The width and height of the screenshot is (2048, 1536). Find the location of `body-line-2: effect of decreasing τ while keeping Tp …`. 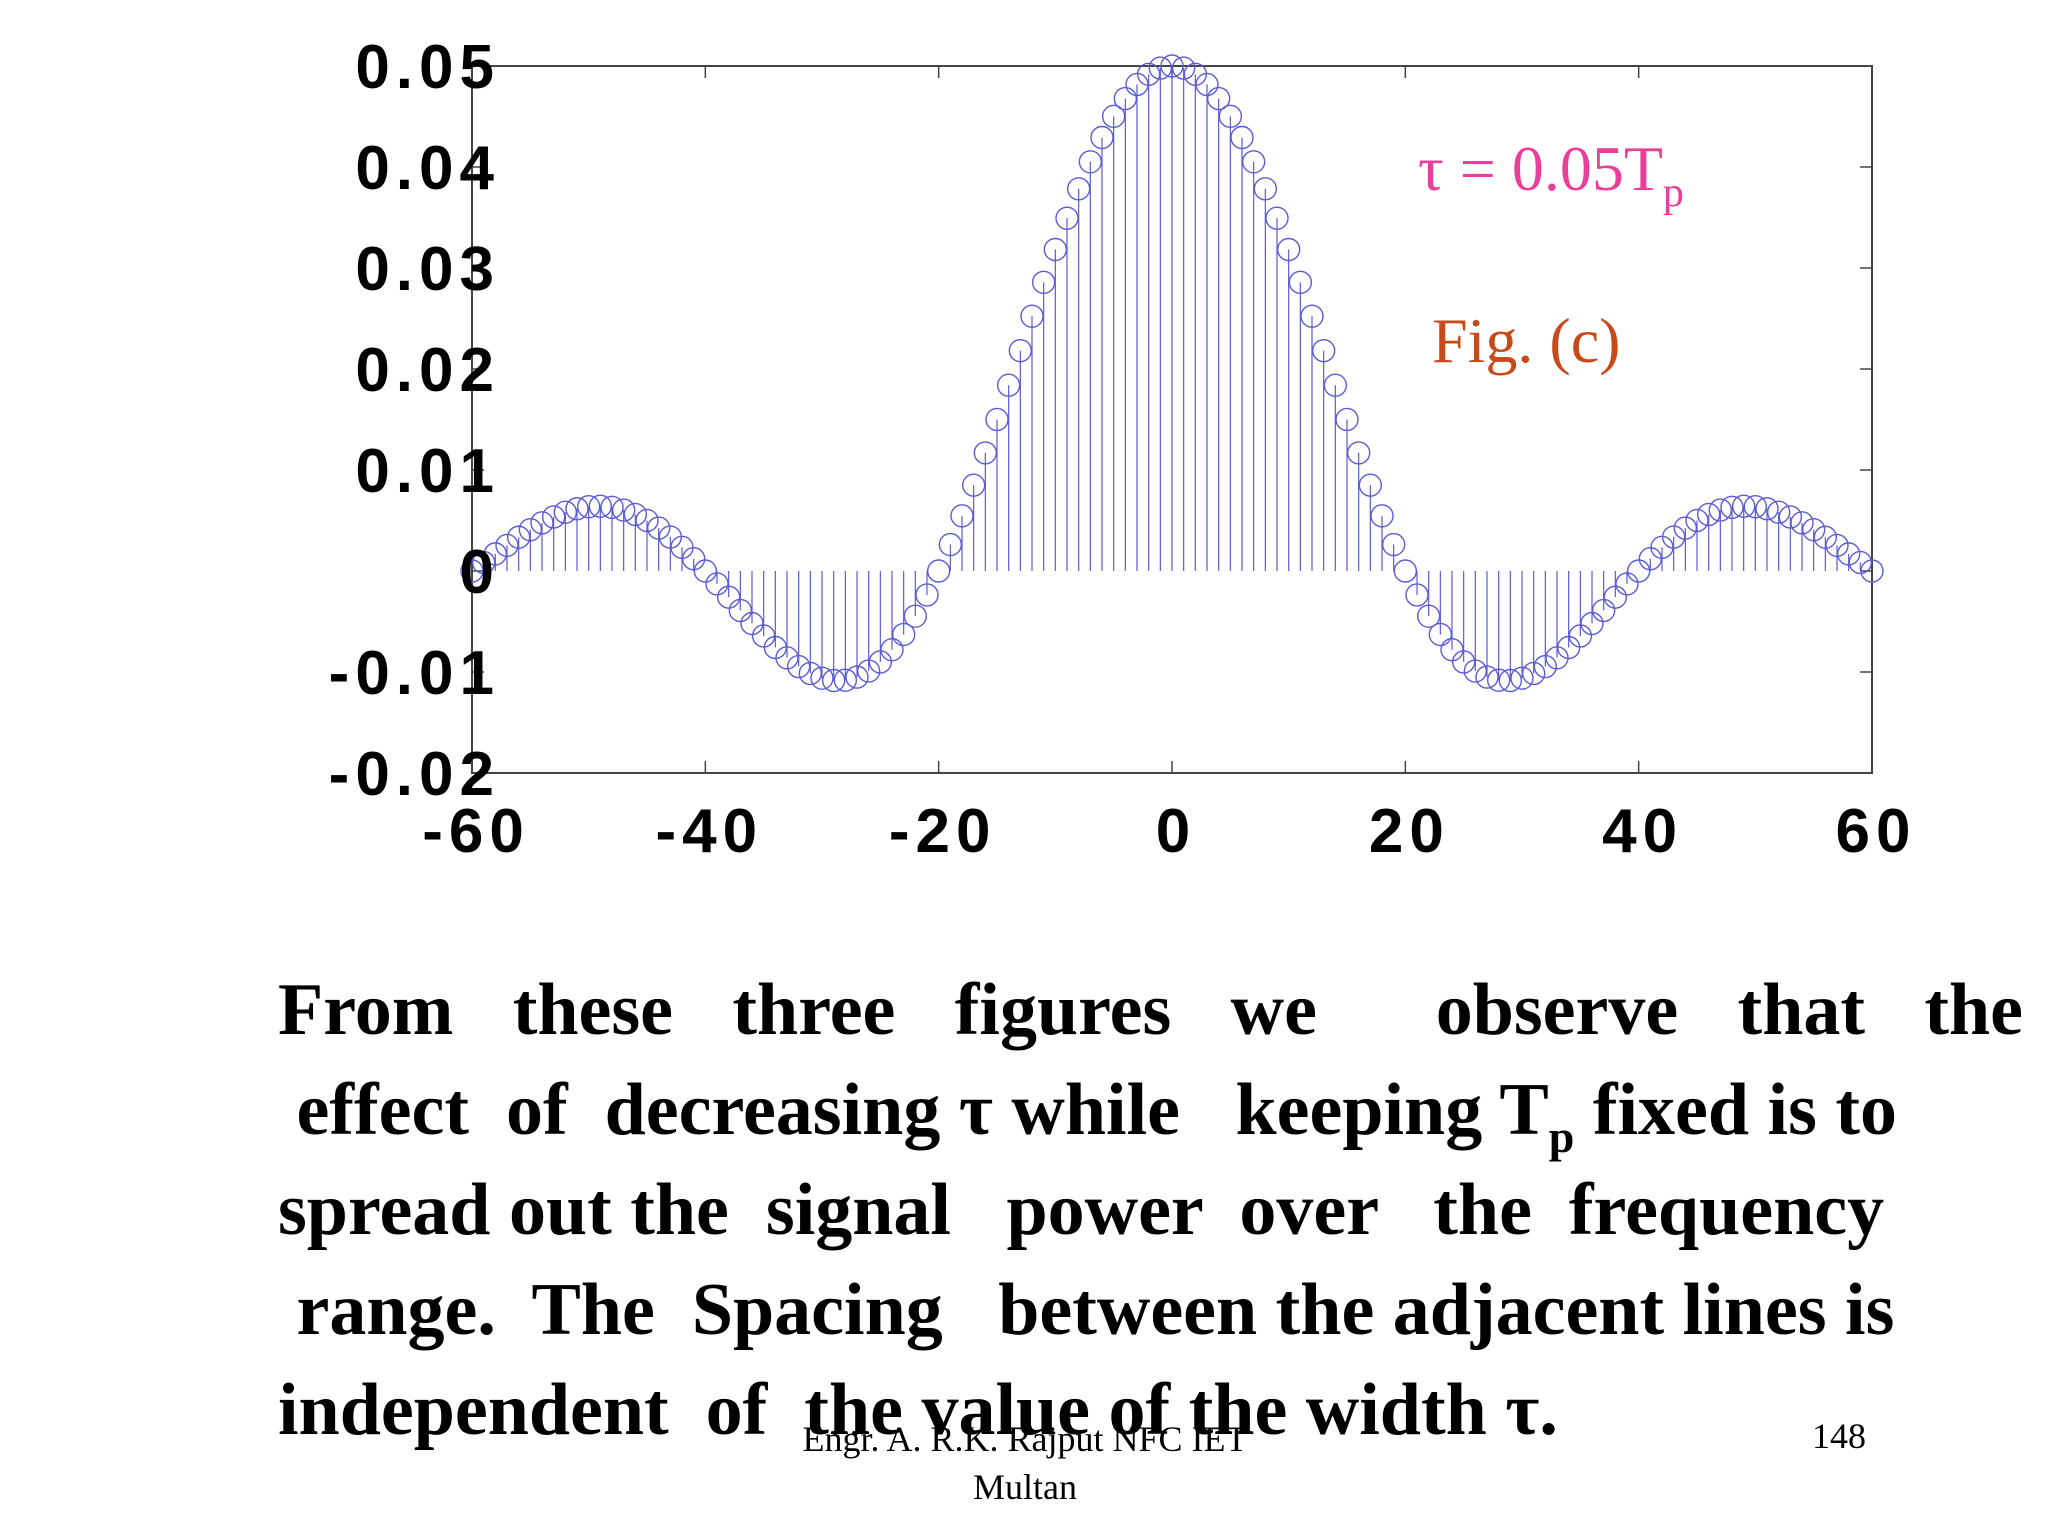

body-line-2: effect of decreasing τ while keeping Tp … is located at coordinates (1088, 1115).